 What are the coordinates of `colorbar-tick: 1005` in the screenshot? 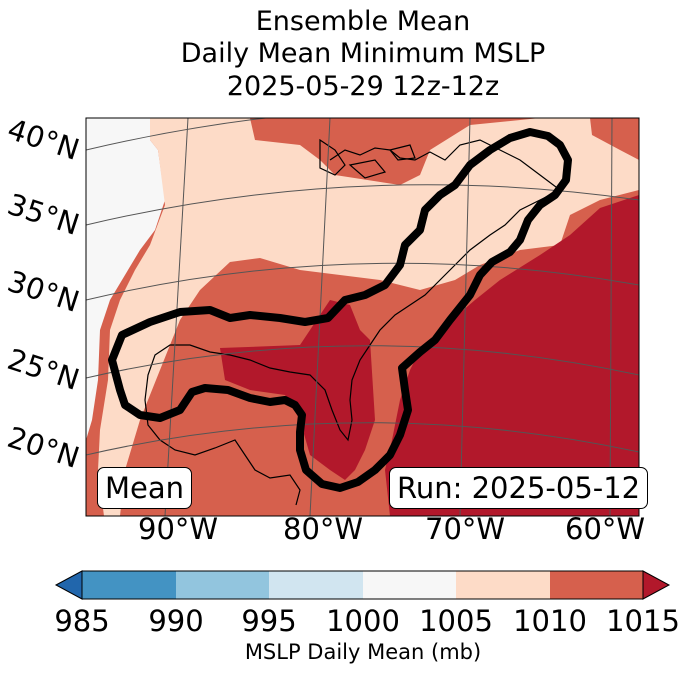 It's located at (456, 621).